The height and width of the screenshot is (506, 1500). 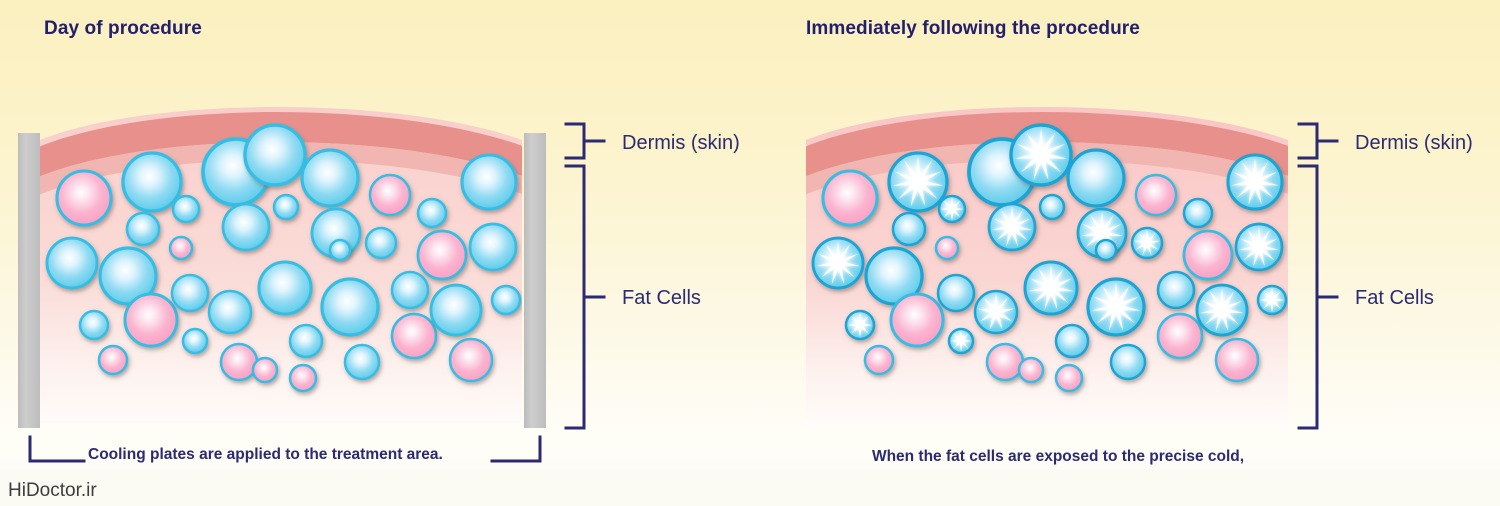 I want to click on cooling-plate-right, so click(x=535, y=280).